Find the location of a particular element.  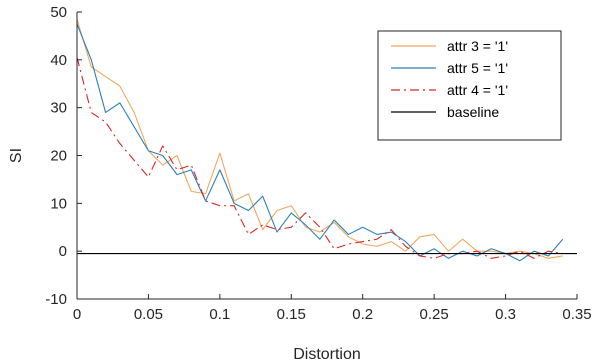

legend-box is located at coordinates (469, 85).